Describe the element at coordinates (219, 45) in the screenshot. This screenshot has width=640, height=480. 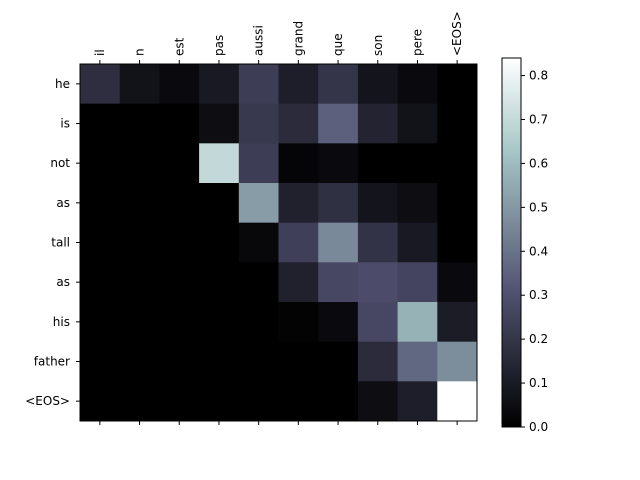
I see `x-tick-label: pas` at that location.